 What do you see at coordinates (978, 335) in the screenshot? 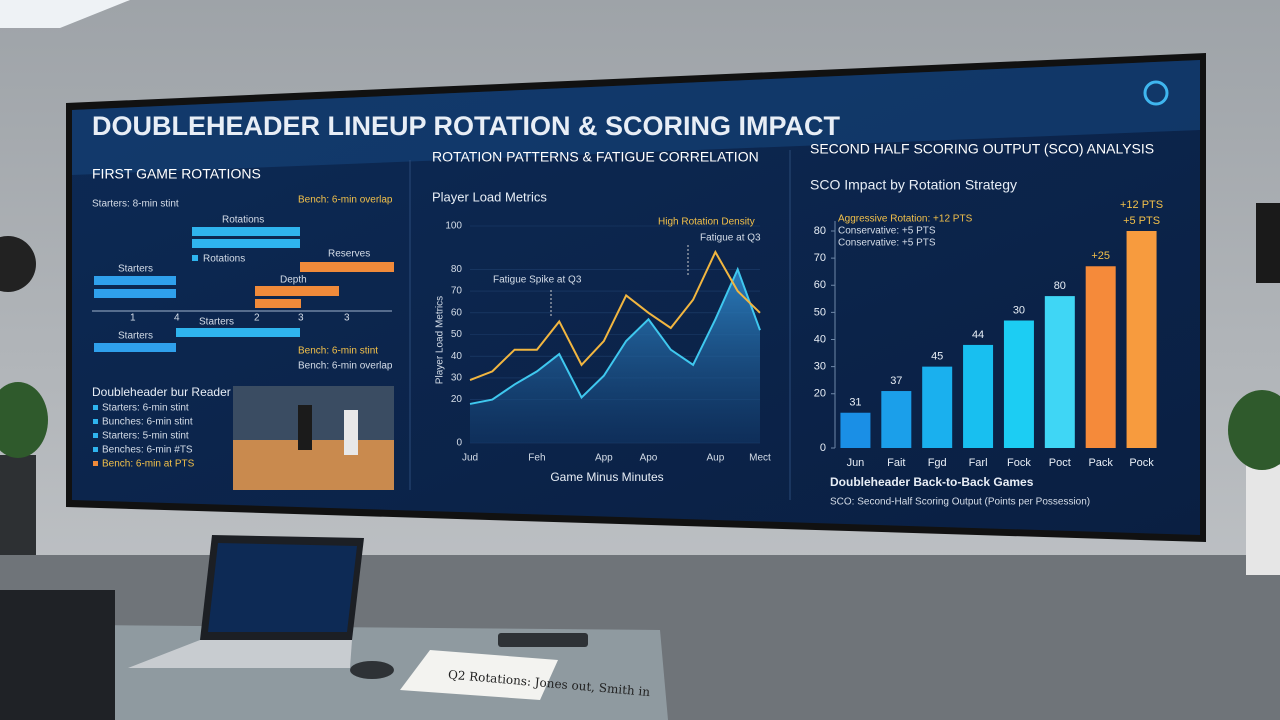
I see `bar-label: 44` at bounding box center [978, 335].